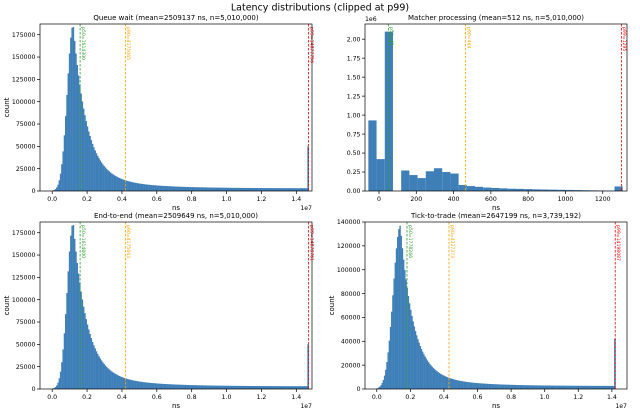 Image resolution: width=640 pixels, height=409 pixels. I want to click on x-offset-text: 1e7, so click(306, 208).